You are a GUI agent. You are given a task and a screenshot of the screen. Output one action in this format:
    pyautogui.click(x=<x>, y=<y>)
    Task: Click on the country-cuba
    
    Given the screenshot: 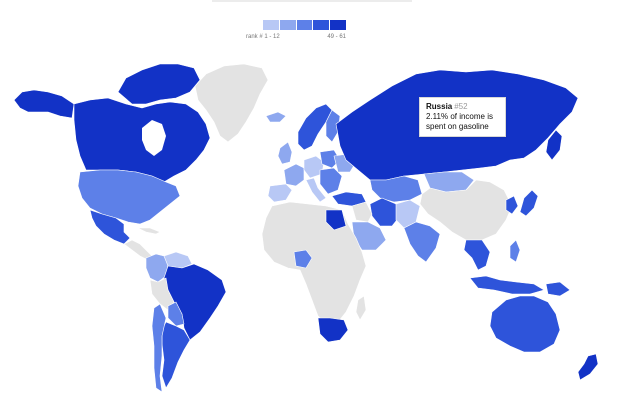 What is the action you would take?
    pyautogui.click(x=149, y=231)
    